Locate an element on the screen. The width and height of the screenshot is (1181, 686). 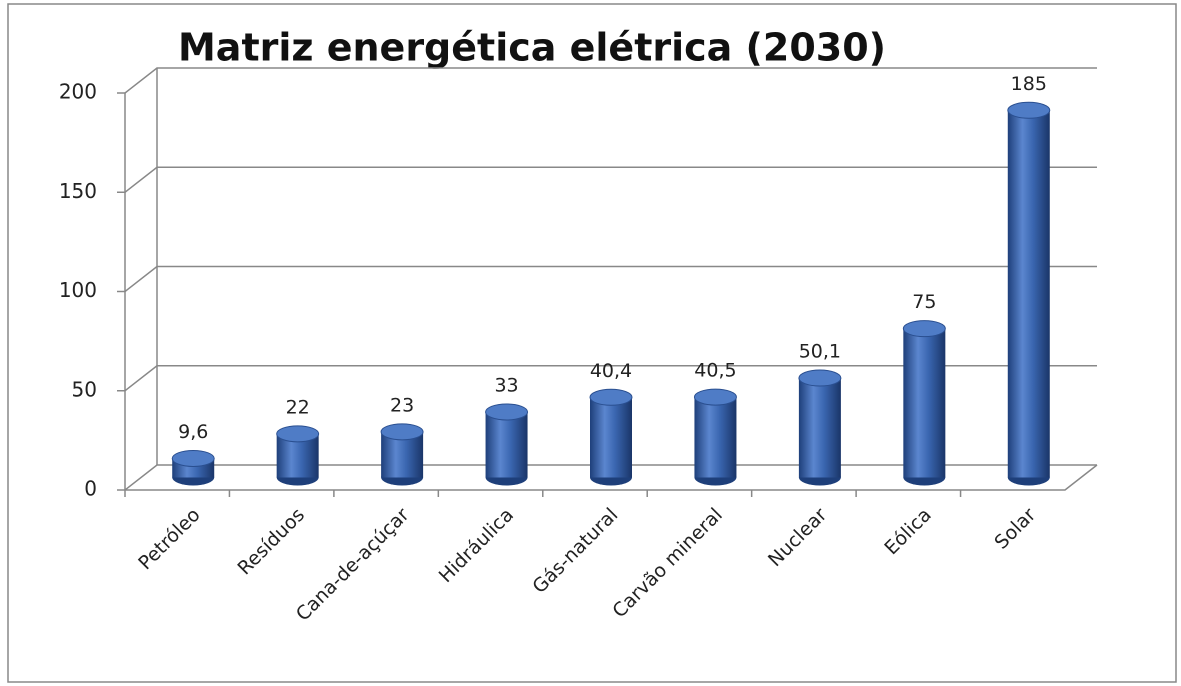
value-label: 185 is located at coordinates (1029, 84).